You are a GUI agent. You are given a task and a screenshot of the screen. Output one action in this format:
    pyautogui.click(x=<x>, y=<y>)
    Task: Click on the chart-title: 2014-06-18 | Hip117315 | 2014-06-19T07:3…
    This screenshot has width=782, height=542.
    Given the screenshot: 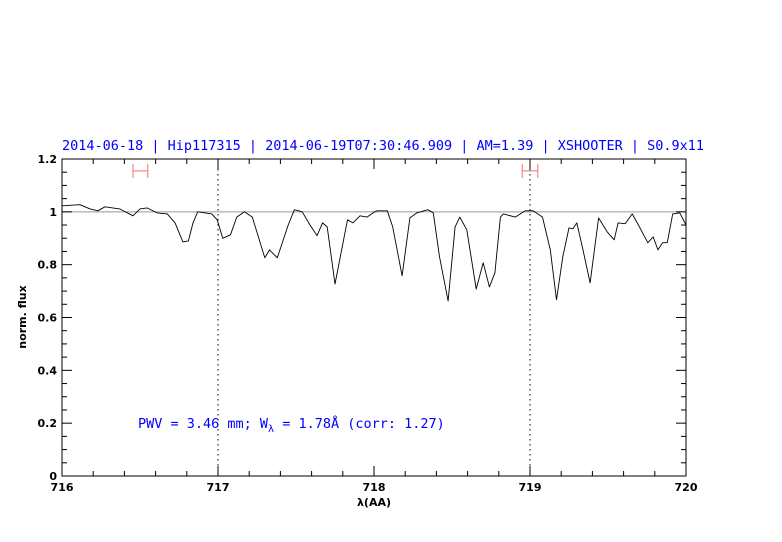 What is the action you would take?
    pyautogui.click(x=383, y=146)
    